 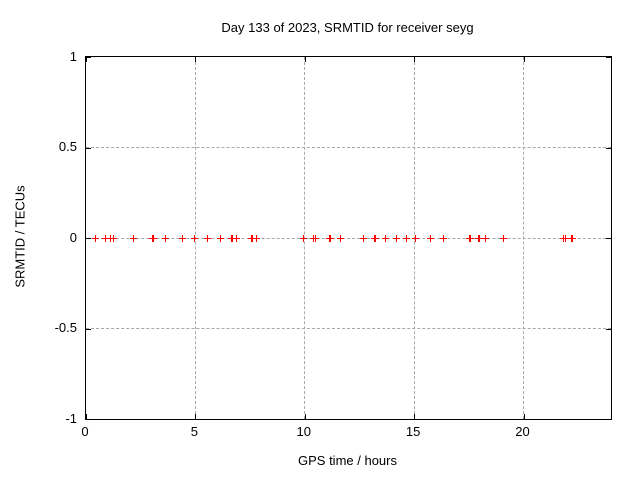 What do you see at coordinates (65, 327) in the screenshot?
I see `y-tick-label: -0.5` at bounding box center [65, 327].